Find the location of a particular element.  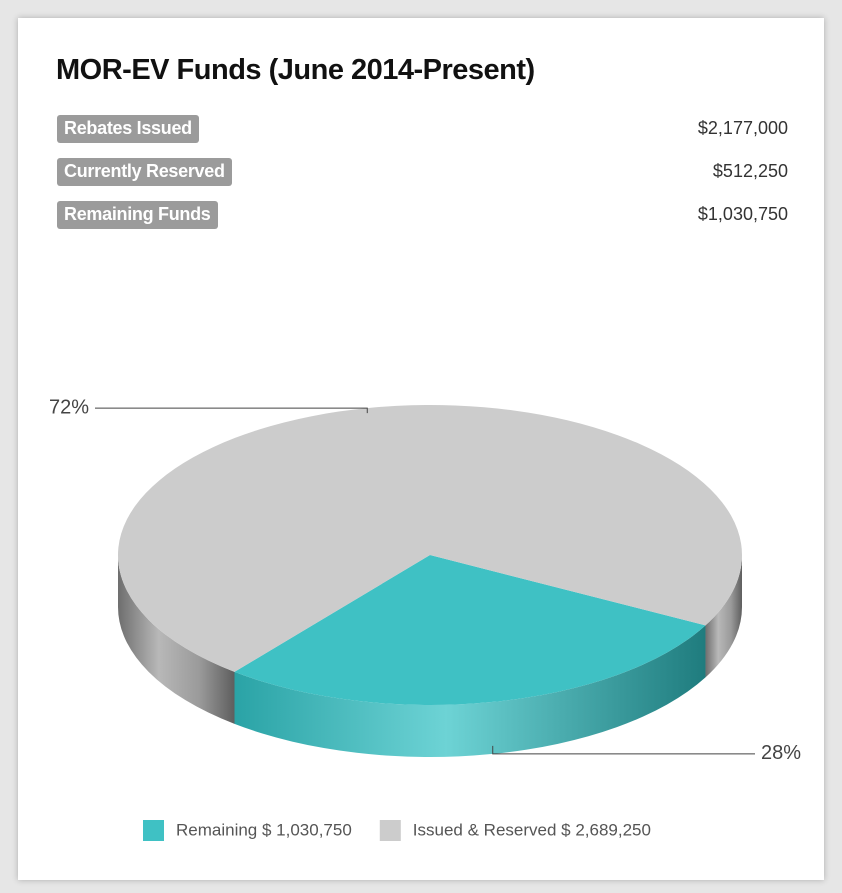

stat-label: Rebates Issued is located at coordinates (128, 129).